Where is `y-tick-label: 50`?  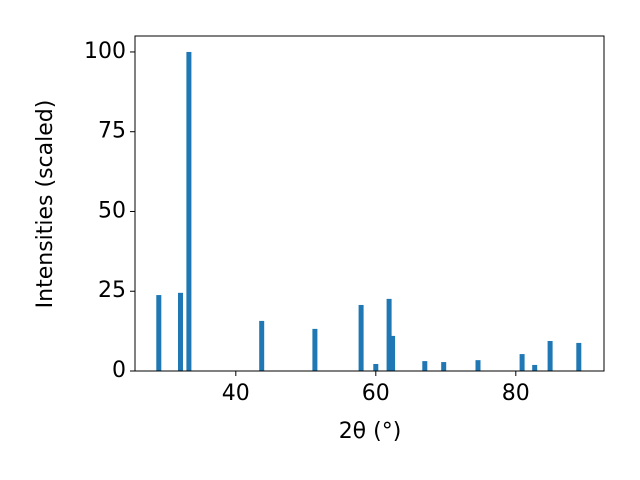
y-tick-label: 50 is located at coordinates (112, 210).